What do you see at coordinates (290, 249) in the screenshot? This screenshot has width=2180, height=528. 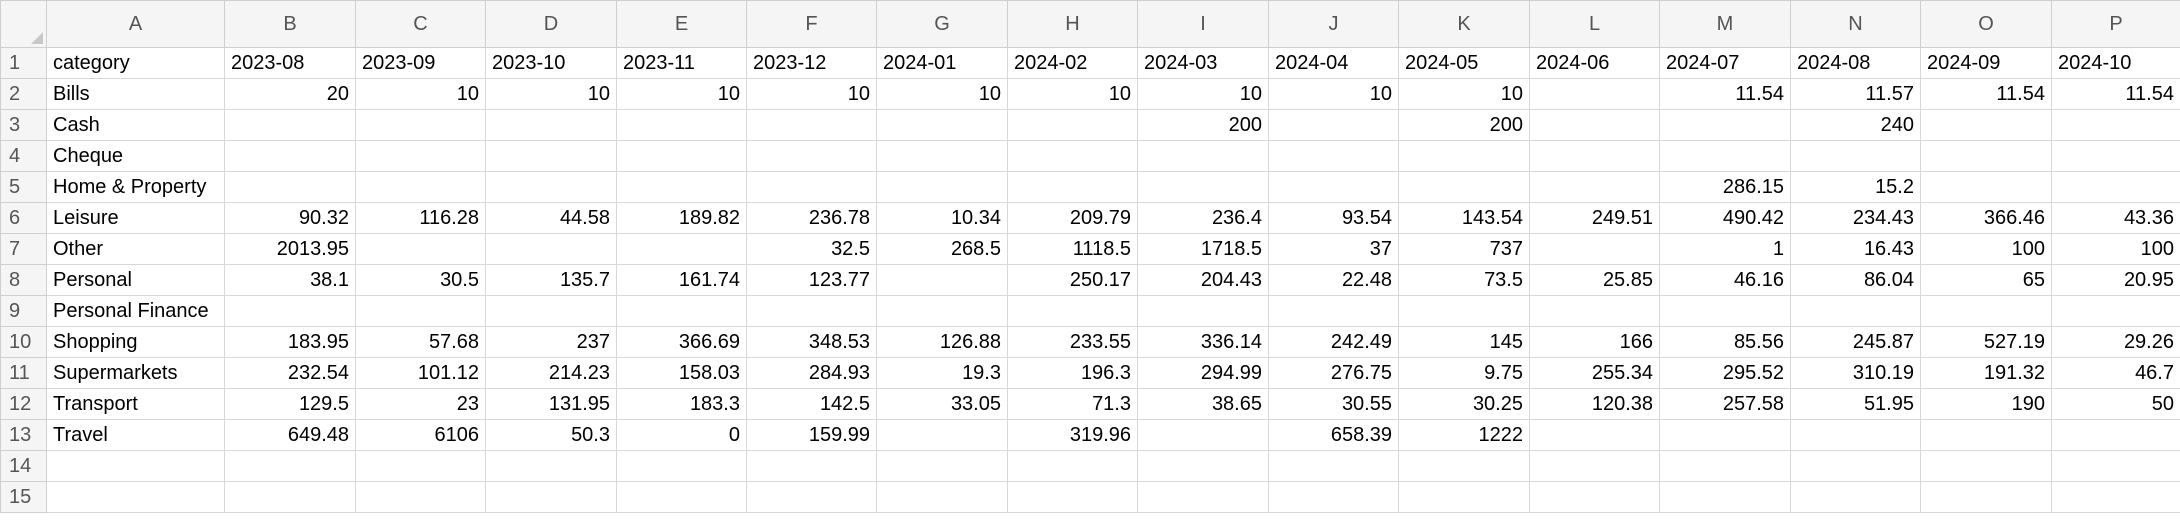 I see `cell-b7: 2013.95` at bounding box center [290, 249].